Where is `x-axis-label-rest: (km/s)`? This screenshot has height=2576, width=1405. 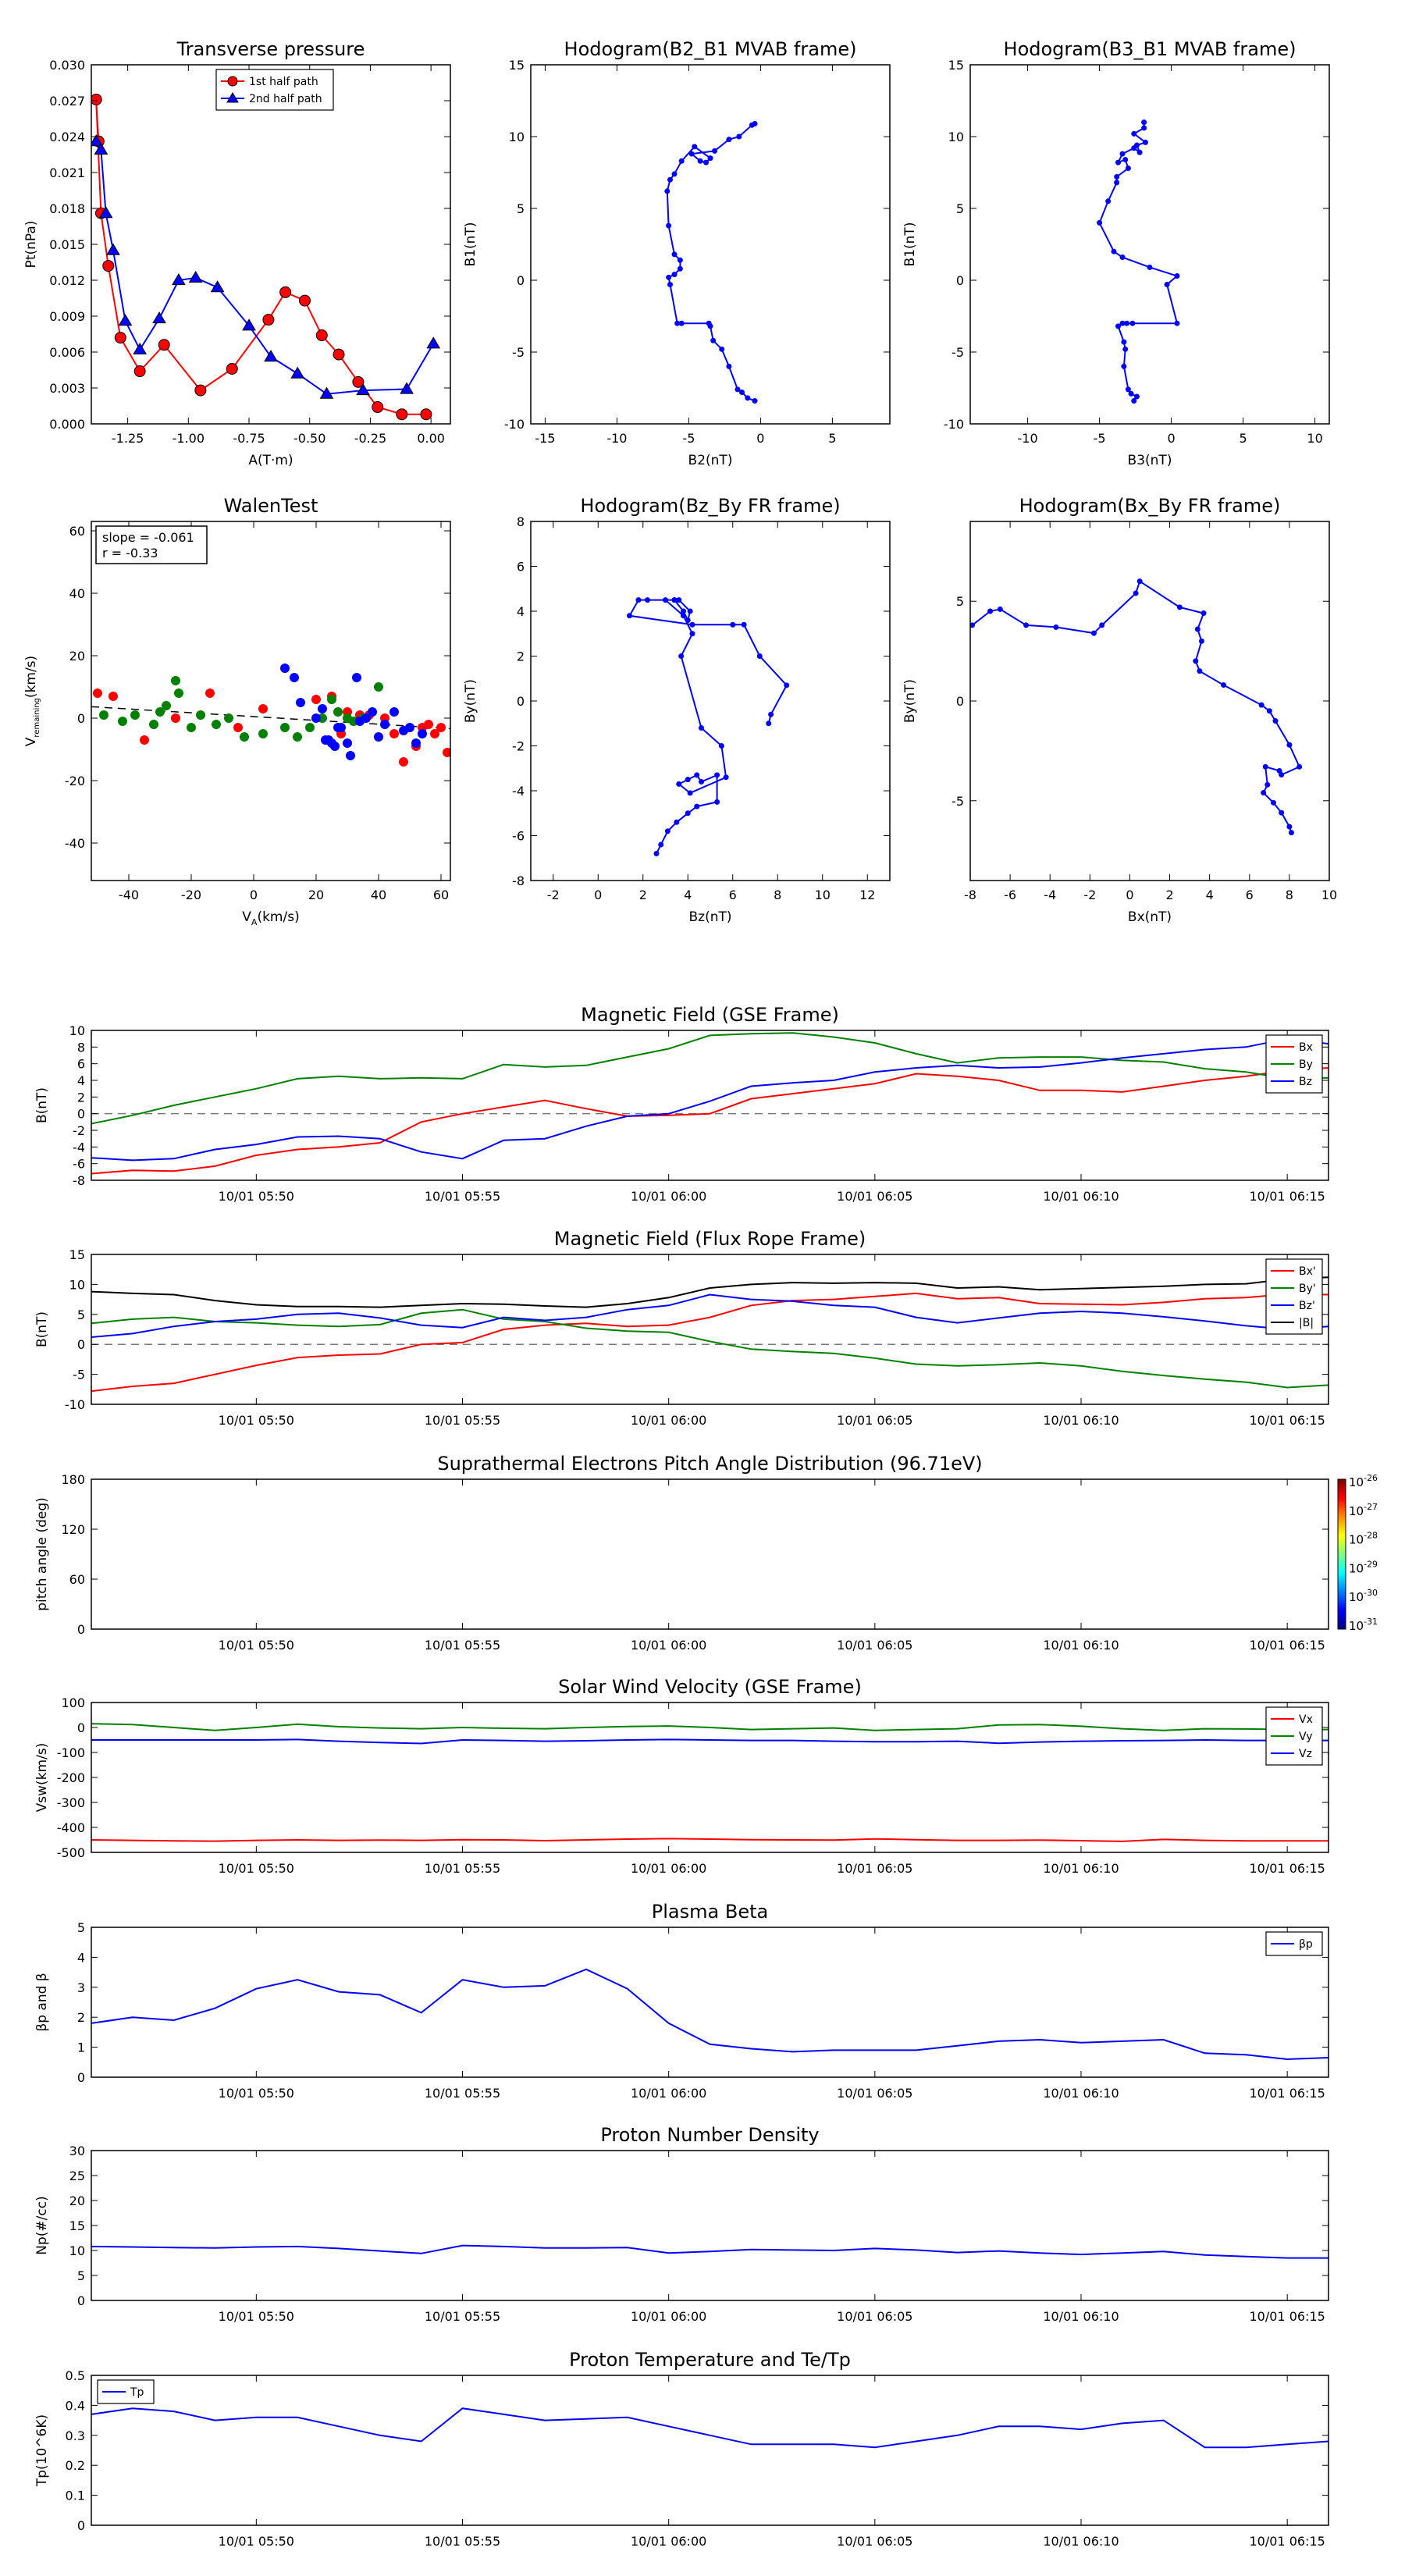 x-axis-label-rest: (km/s) is located at coordinates (278, 917).